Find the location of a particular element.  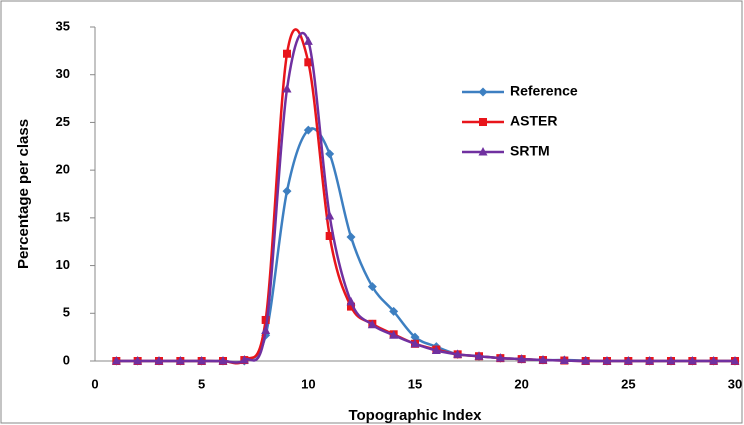

y-axis-title: Percentage per class is located at coordinates (23, 194).